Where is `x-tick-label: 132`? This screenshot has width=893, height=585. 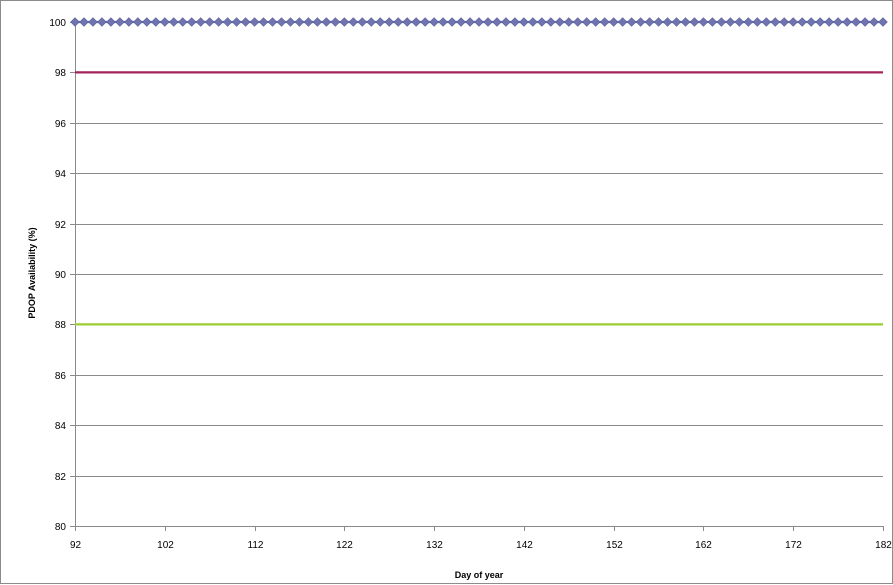
x-tick-label: 132 is located at coordinates (434, 545).